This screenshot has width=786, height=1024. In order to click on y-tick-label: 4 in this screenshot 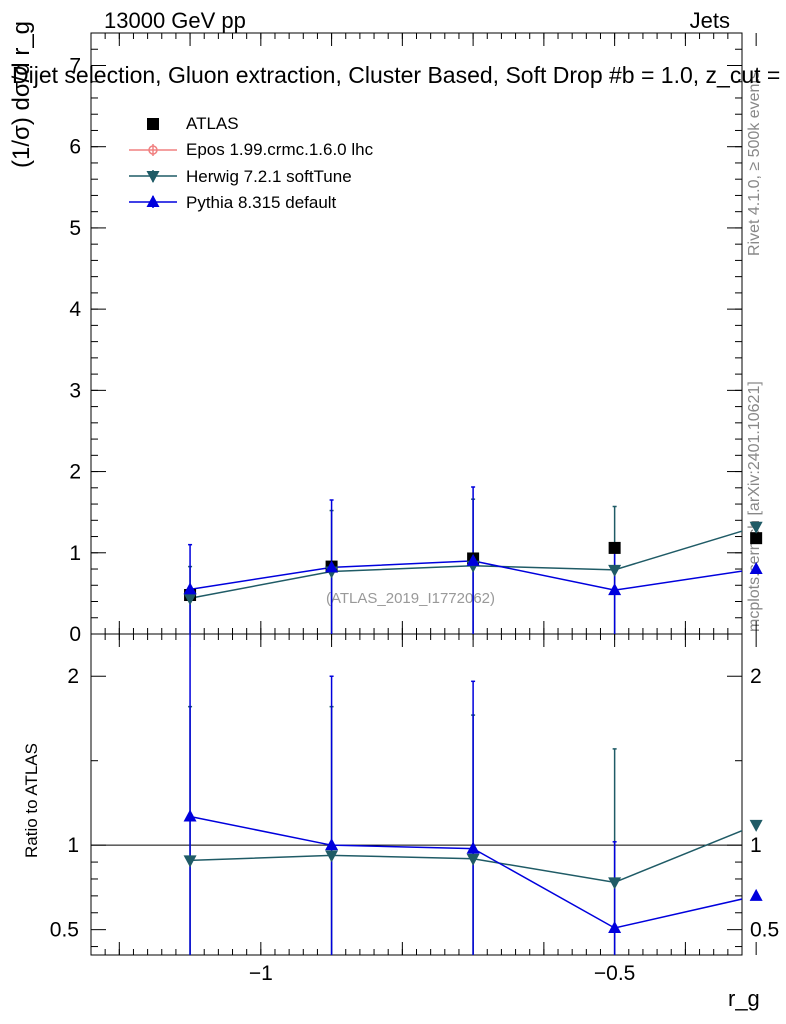, I will do `click(75, 309)`.